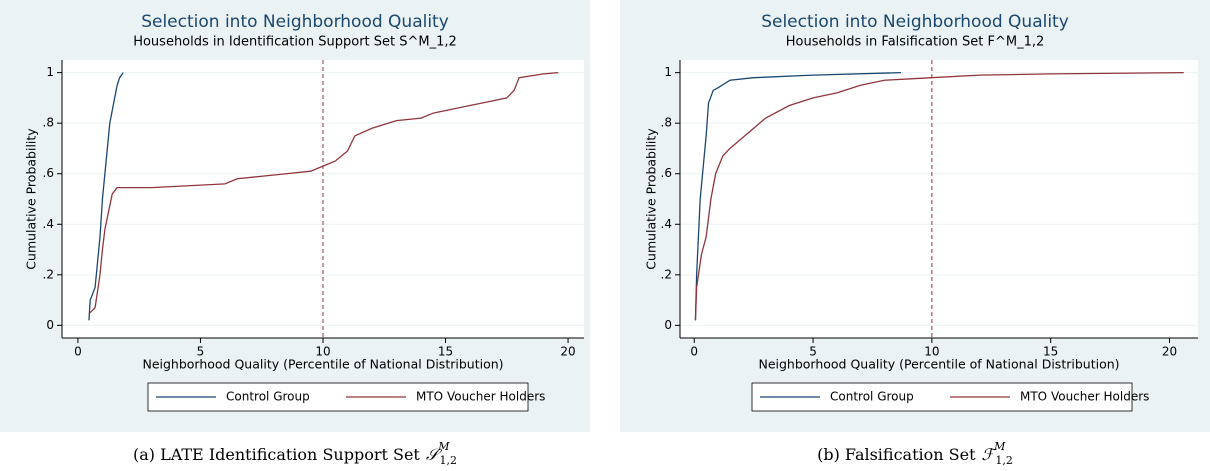 The image size is (1210, 471). I want to click on caption-symbol: ℱ, so click(990, 454).